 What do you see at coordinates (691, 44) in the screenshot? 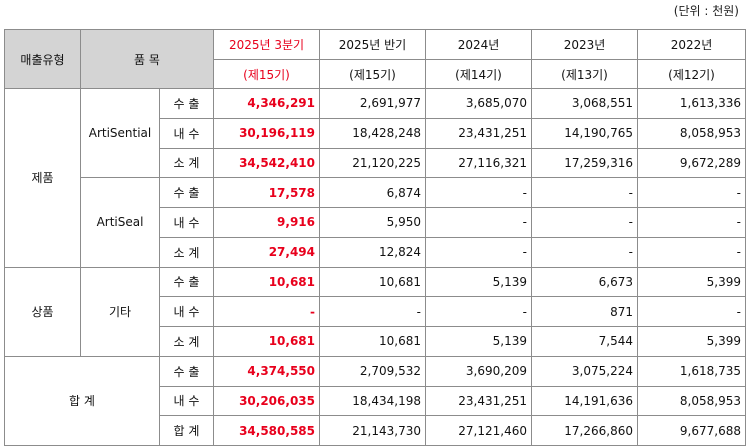
I see `header-period: 2022년` at bounding box center [691, 44].